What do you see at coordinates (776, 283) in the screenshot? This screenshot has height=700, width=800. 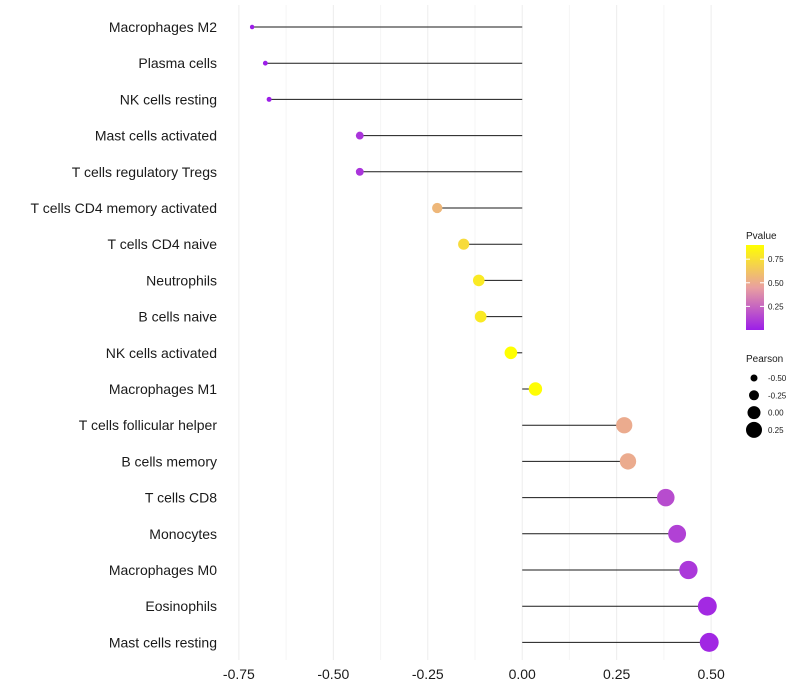 I see `pvalue-legend-label: 0.50` at bounding box center [776, 283].